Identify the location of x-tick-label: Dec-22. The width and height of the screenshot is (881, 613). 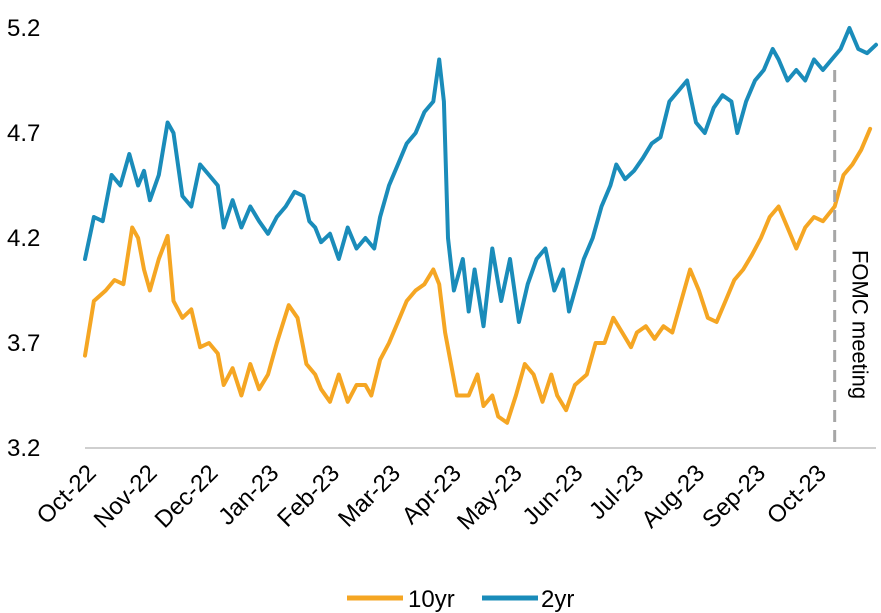
(187, 497).